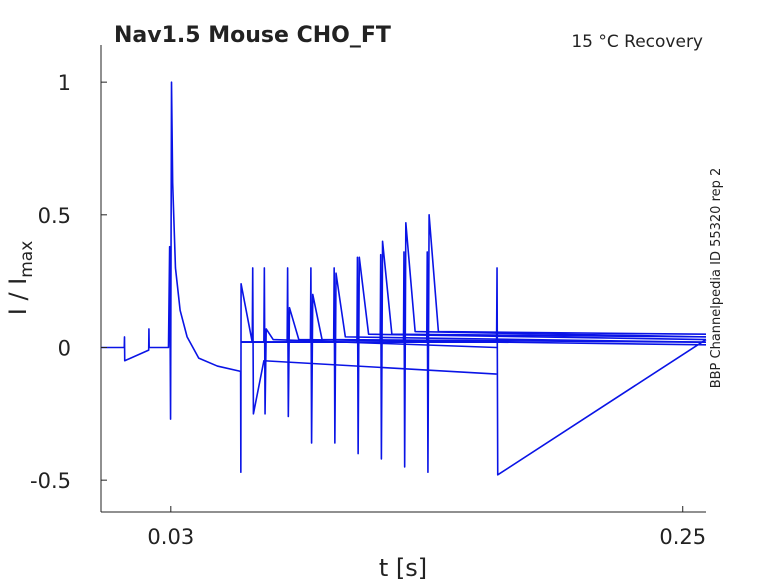  What do you see at coordinates (64, 83) in the screenshot?
I see `y-tick-label: 1` at bounding box center [64, 83].